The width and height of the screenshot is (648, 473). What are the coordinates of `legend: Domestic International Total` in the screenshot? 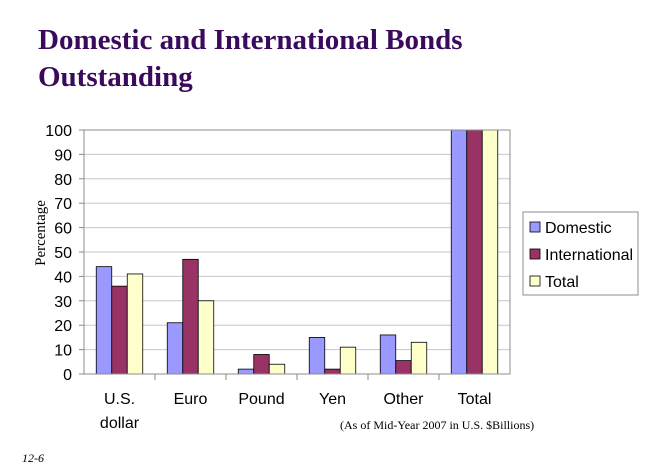 It's located at (580, 253).